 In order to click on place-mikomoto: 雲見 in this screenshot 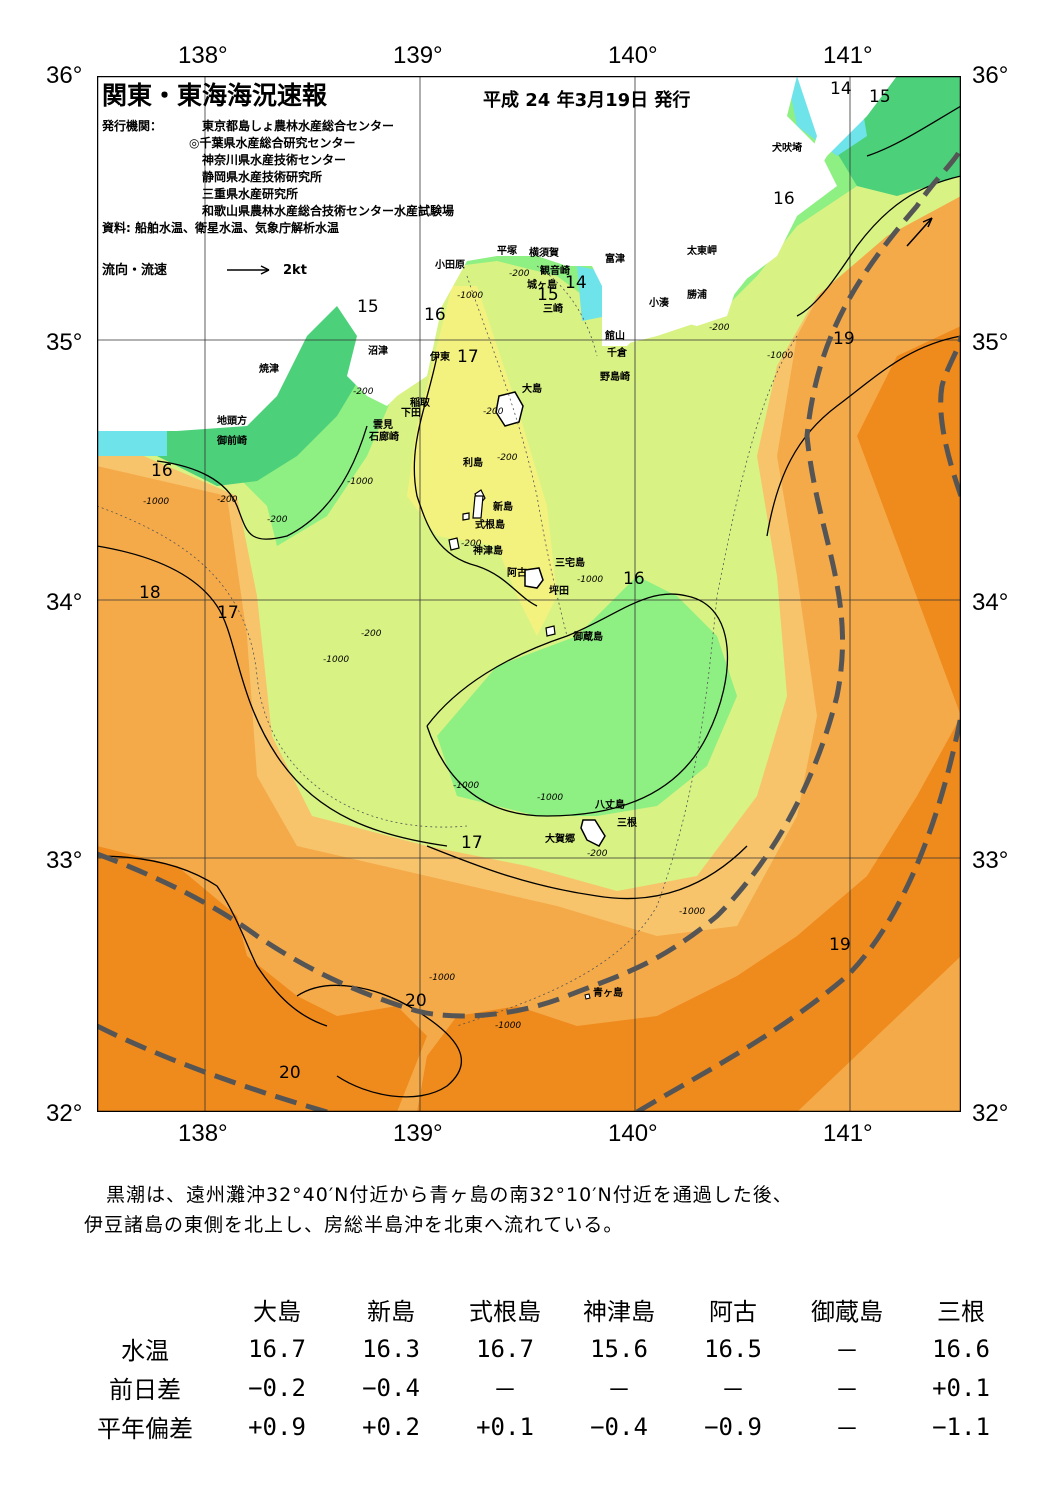, I will do `click(383, 425)`.